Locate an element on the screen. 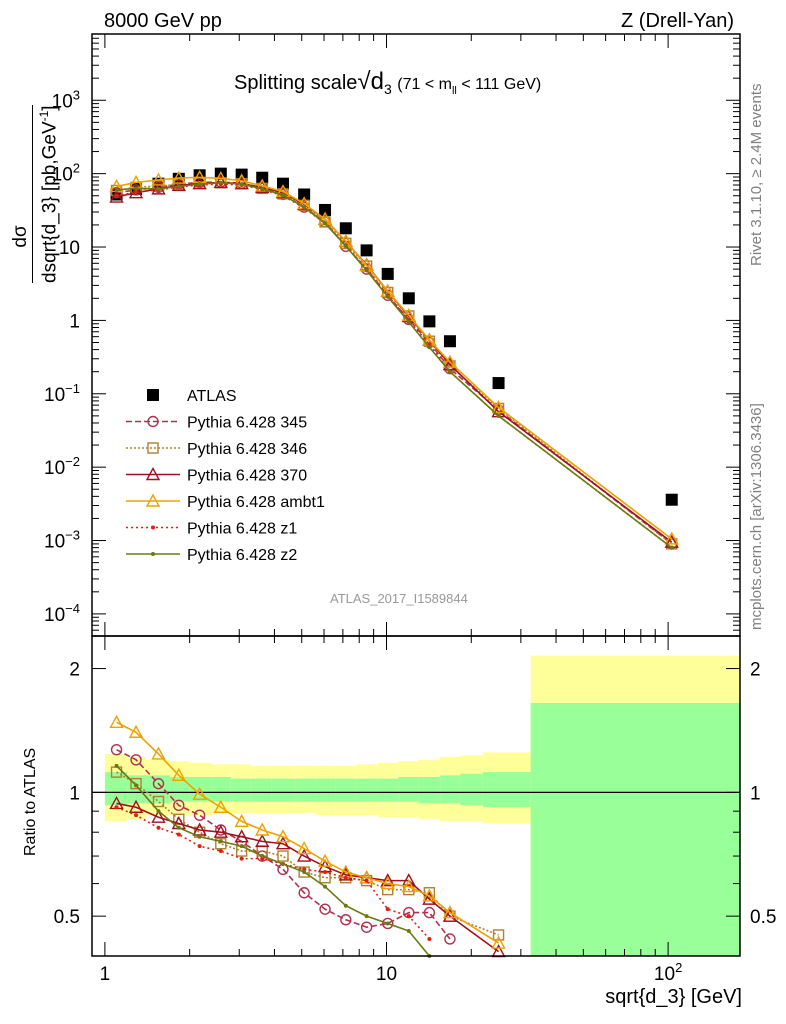 This screenshot has height=1024, width=786. legend-label-5: Pythia 6.428 z1 is located at coordinates (242, 529).